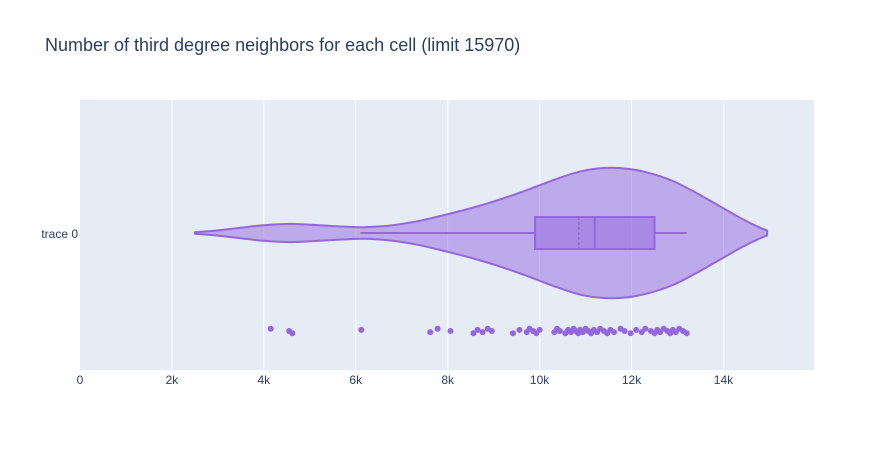  What do you see at coordinates (448, 380) in the screenshot?
I see `x-tick-label: 8k` at bounding box center [448, 380].